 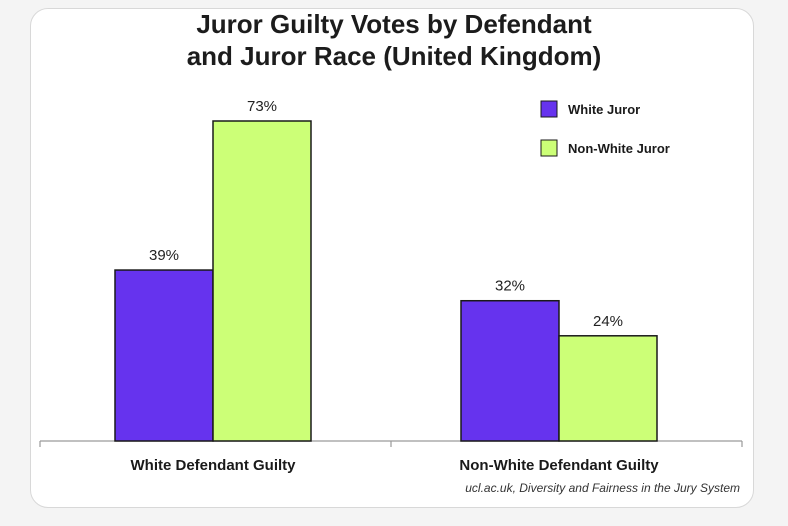 What do you see at coordinates (619, 148) in the screenshot?
I see `legend-label: Non-White Juror` at bounding box center [619, 148].